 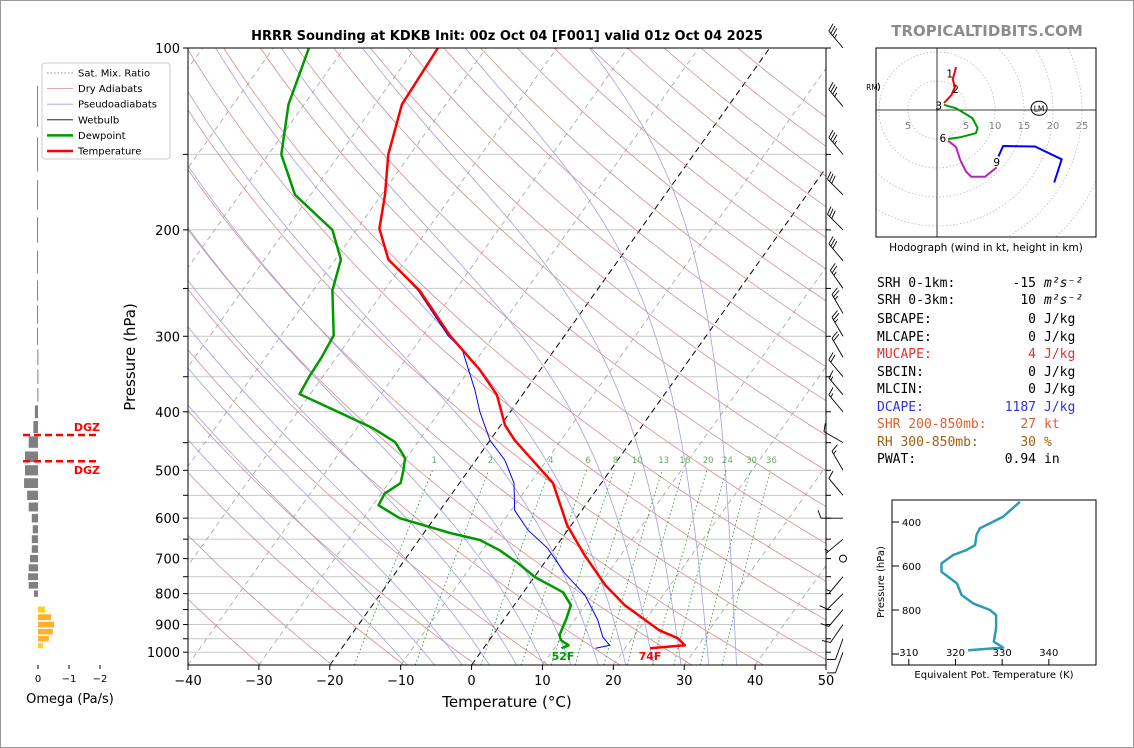 What do you see at coordinates (650, 656) in the screenshot?
I see `surface-temperature-label: 74F` at bounding box center [650, 656].